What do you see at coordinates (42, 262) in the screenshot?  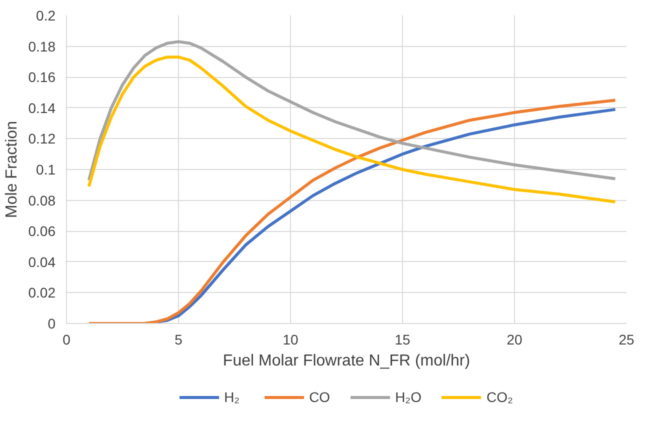 I see `y-tick-label: 0.04` at bounding box center [42, 262].